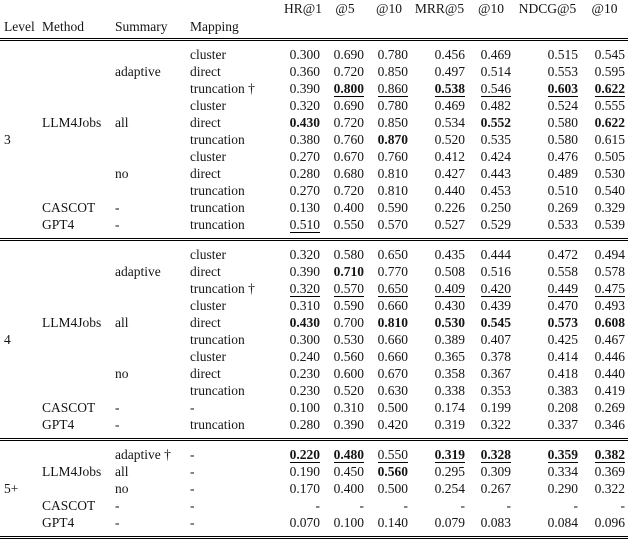  I want to click on metric-value: 0.070, so click(304, 522).